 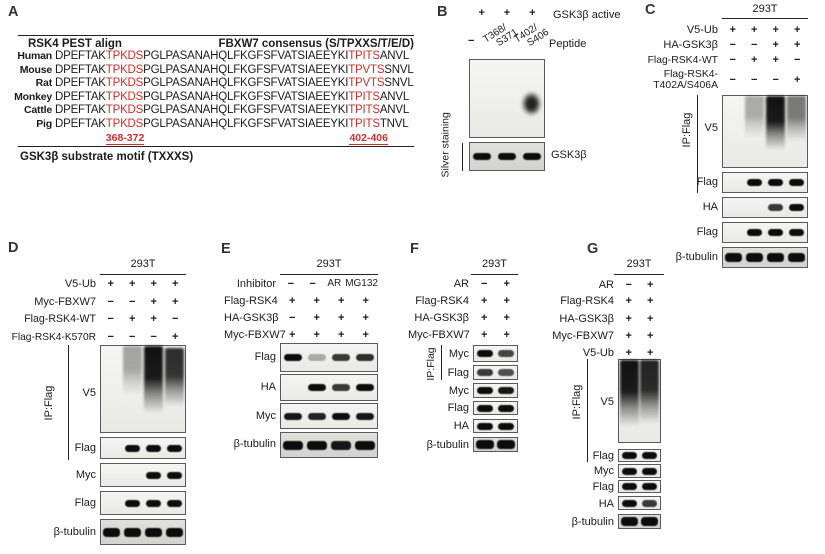 I want to click on species-label: Monkey, so click(x=33, y=96).